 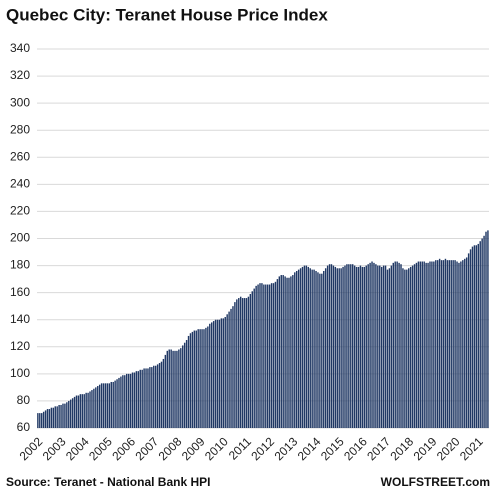 I want to click on y-tick-label: 140, so click(x=20, y=319).